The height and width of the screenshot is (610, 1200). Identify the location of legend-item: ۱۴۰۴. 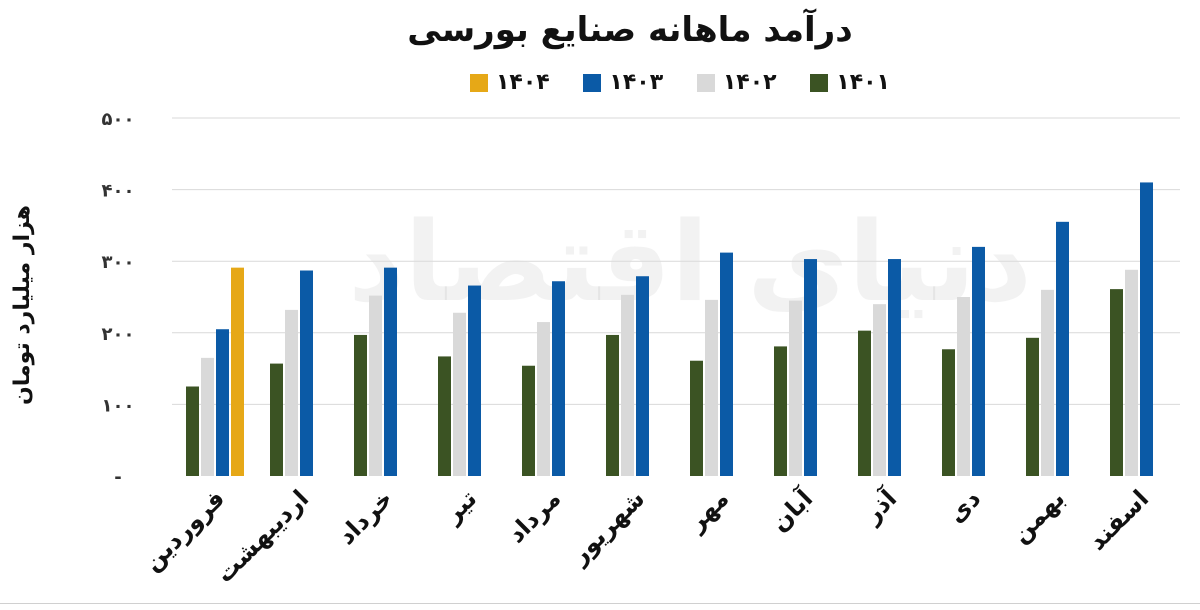
(510, 82).